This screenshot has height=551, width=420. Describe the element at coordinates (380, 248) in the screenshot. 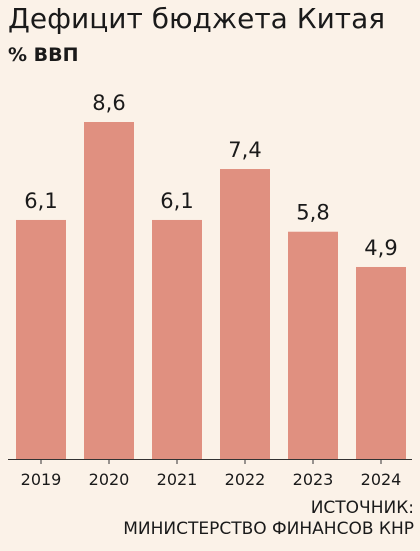

I see `value-label-2024: 4,9` at that location.